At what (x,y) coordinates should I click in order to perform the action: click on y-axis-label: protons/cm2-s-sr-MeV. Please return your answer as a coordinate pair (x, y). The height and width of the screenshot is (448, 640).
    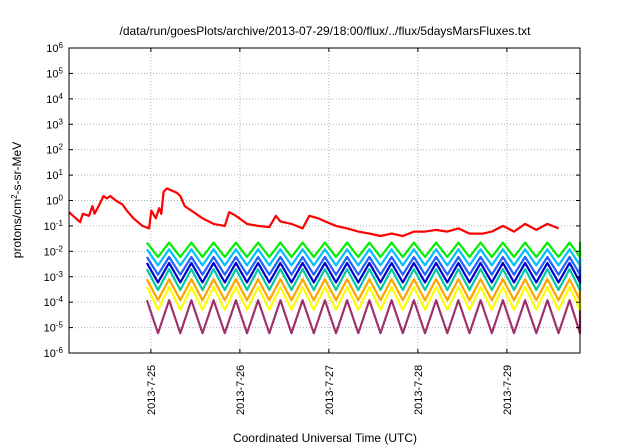
    Looking at the image, I should click on (17, 200).